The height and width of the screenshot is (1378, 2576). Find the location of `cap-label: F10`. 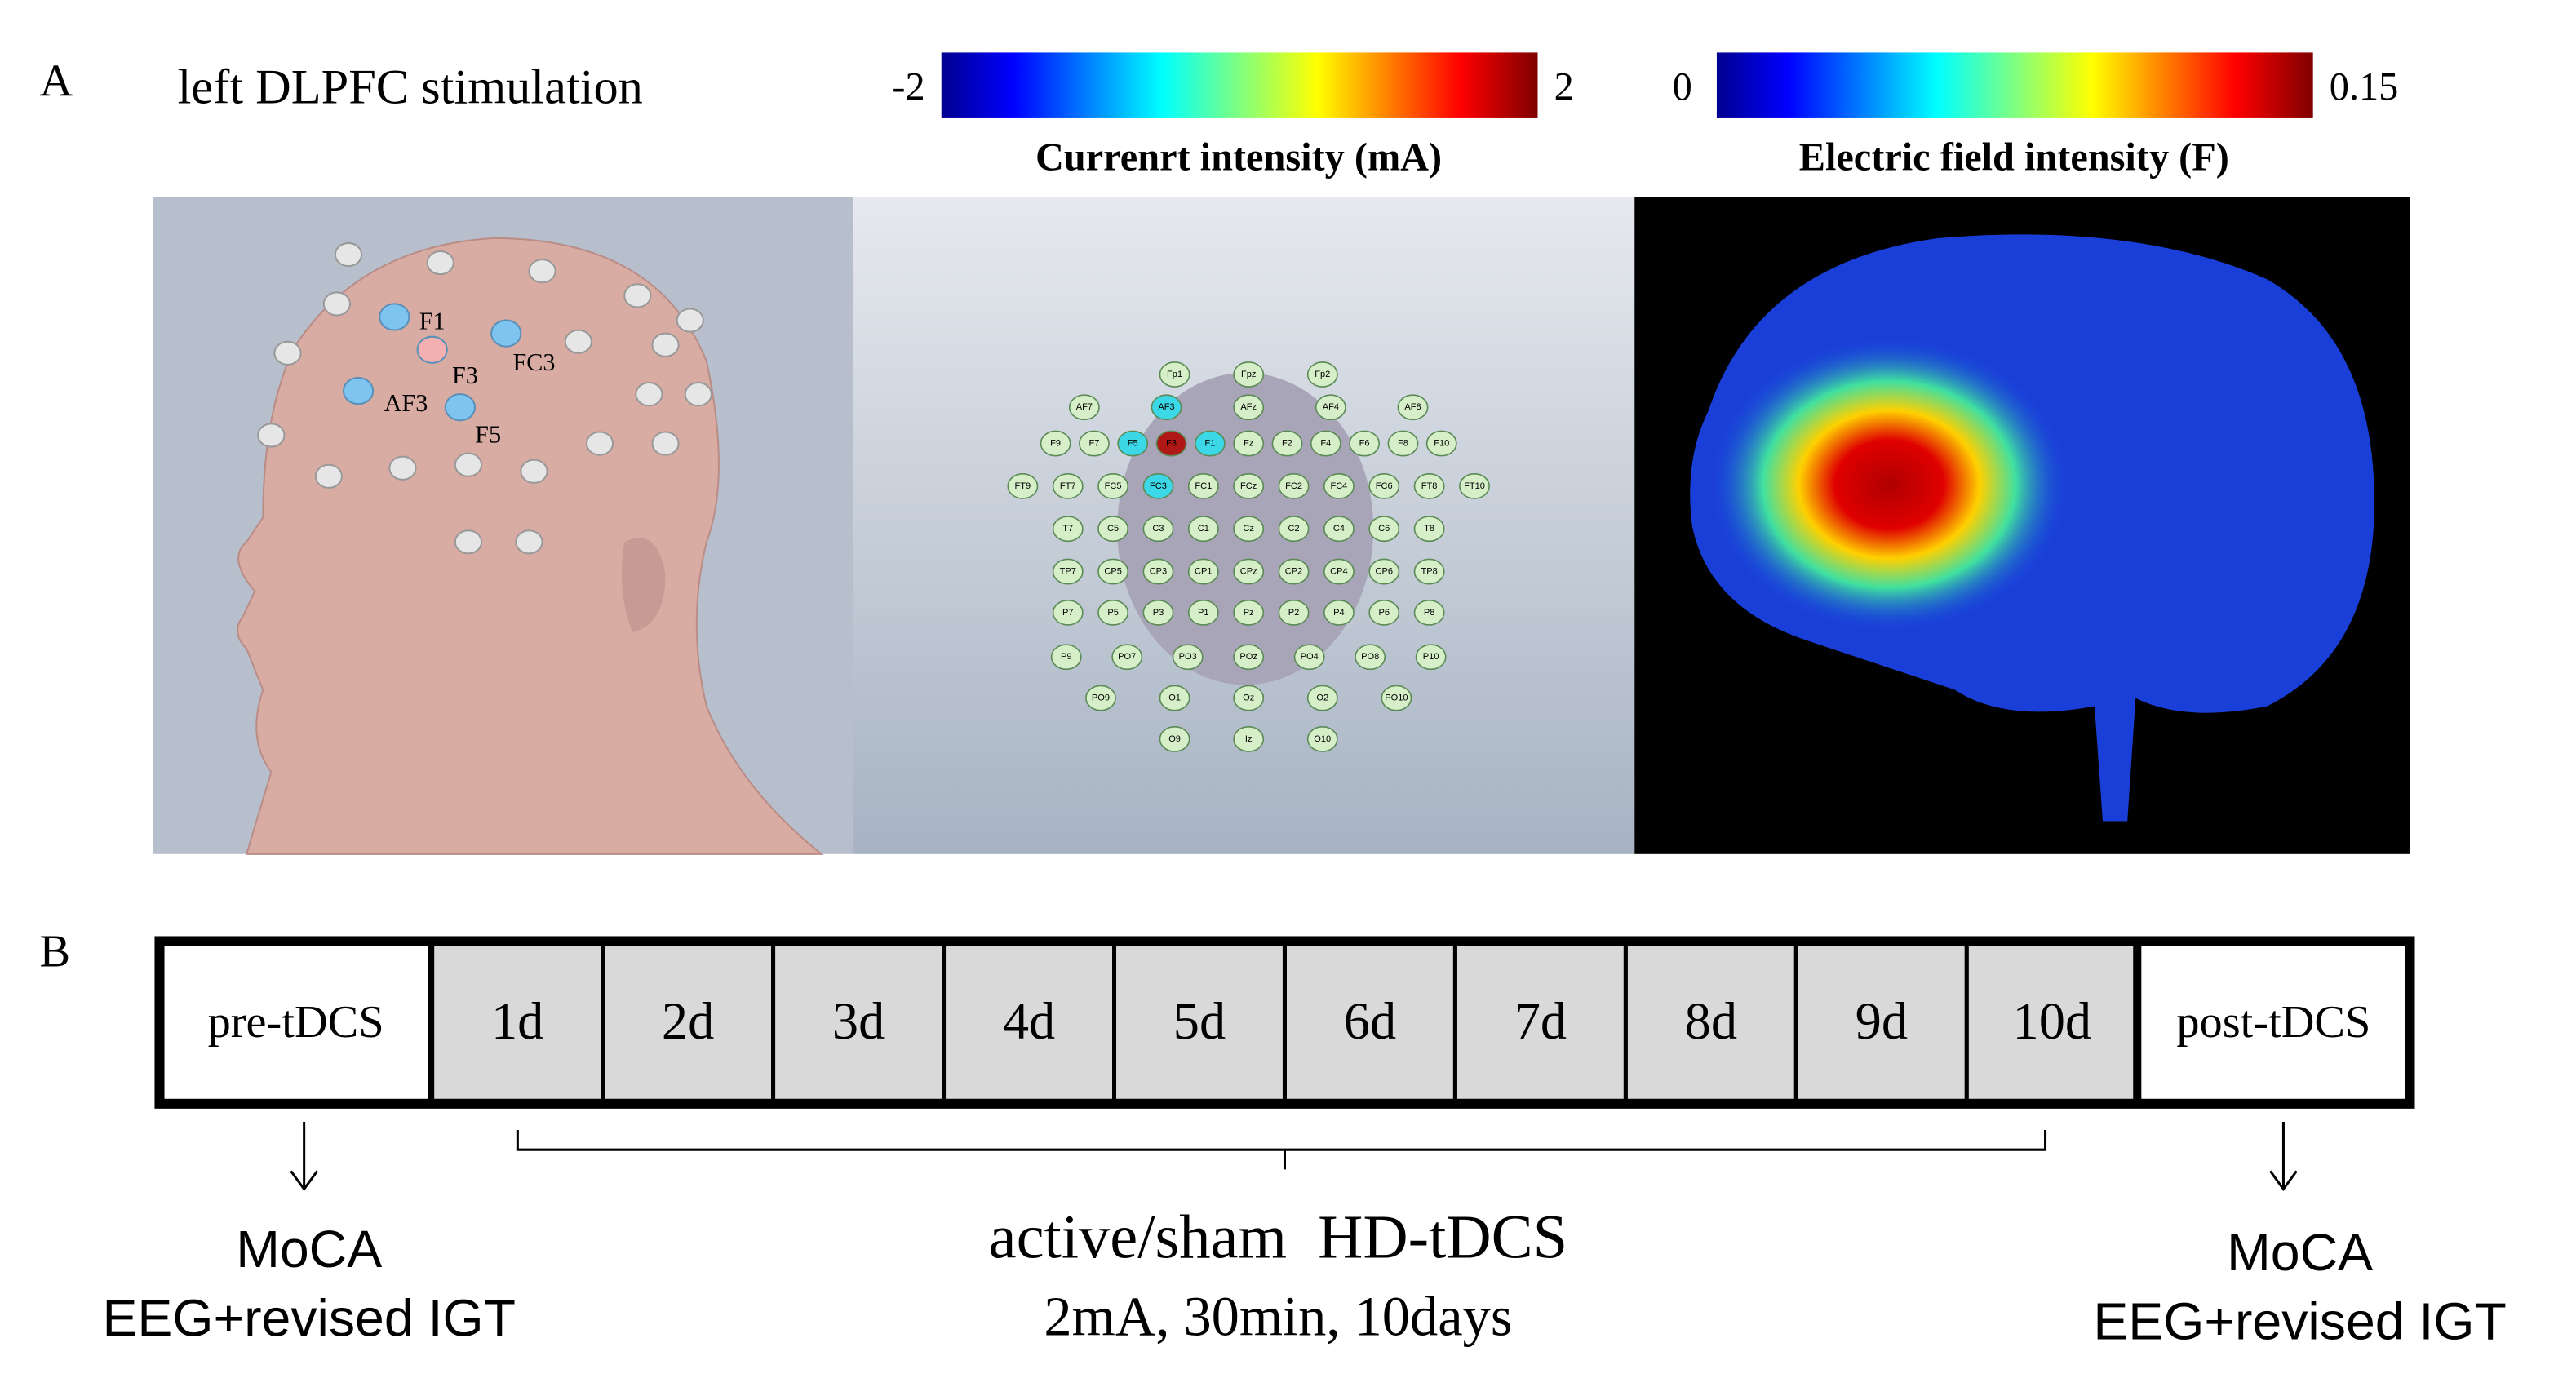

cap-label: F10 is located at coordinates (1441, 443).